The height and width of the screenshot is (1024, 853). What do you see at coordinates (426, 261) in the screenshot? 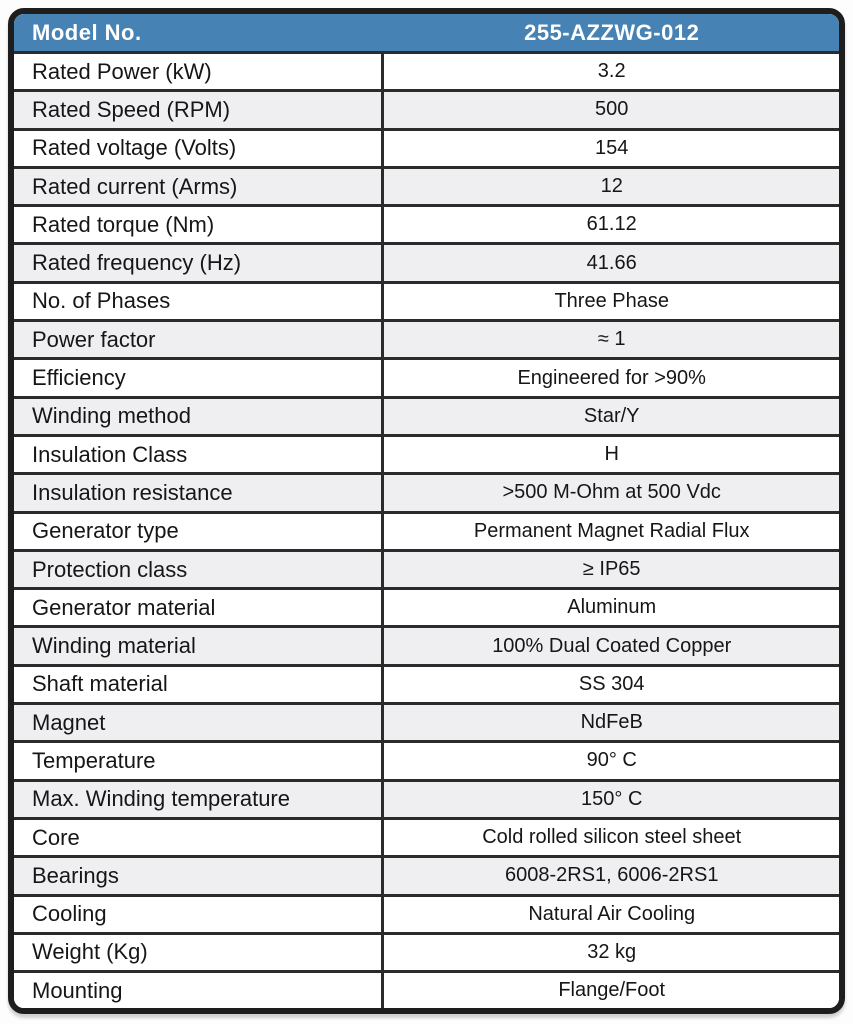
I see `table-row: Rated frequency (Hz) 41.66` at bounding box center [426, 261].